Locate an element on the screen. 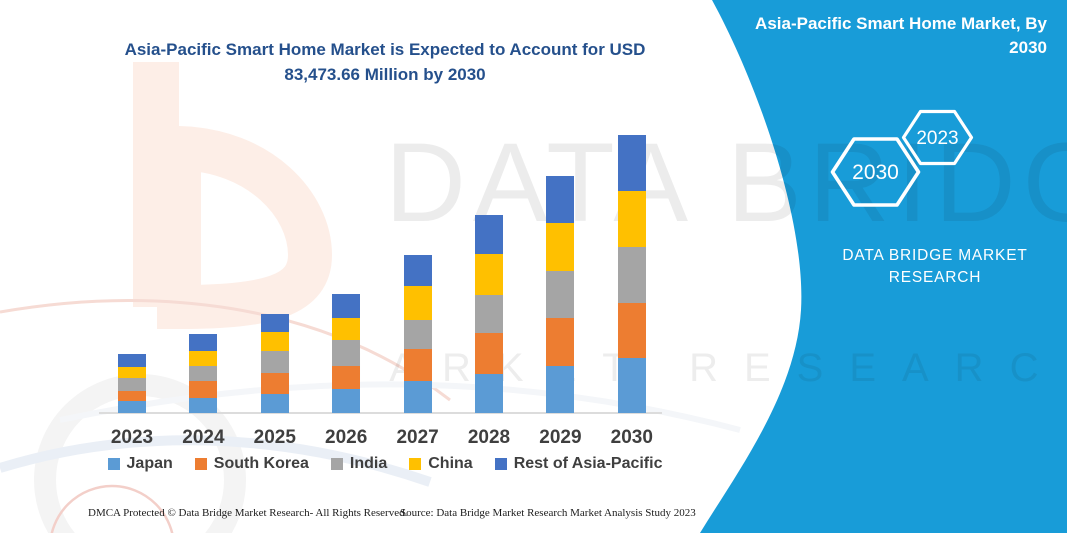 This screenshot has height=533, width=1067. hexagon-2030-icon: 2030 is located at coordinates (875, 172).